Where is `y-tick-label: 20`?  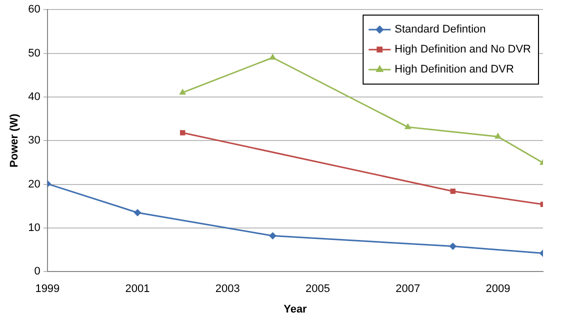
y-tick-label: 20 is located at coordinates (34, 184).